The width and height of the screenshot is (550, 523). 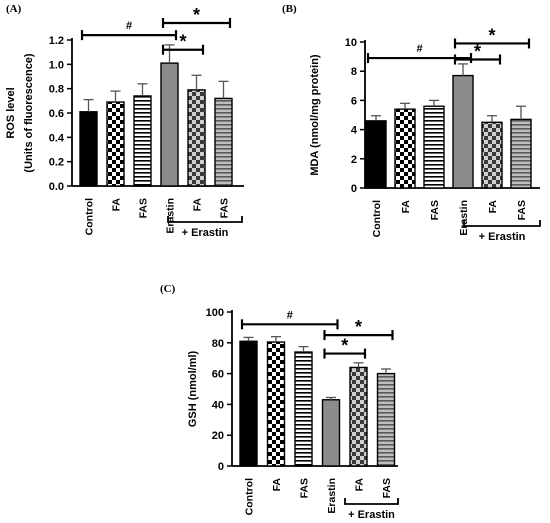 What do you see at coordinates (14, 9) in the screenshot?
I see `panel-label: (A)` at bounding box center [14, 9].